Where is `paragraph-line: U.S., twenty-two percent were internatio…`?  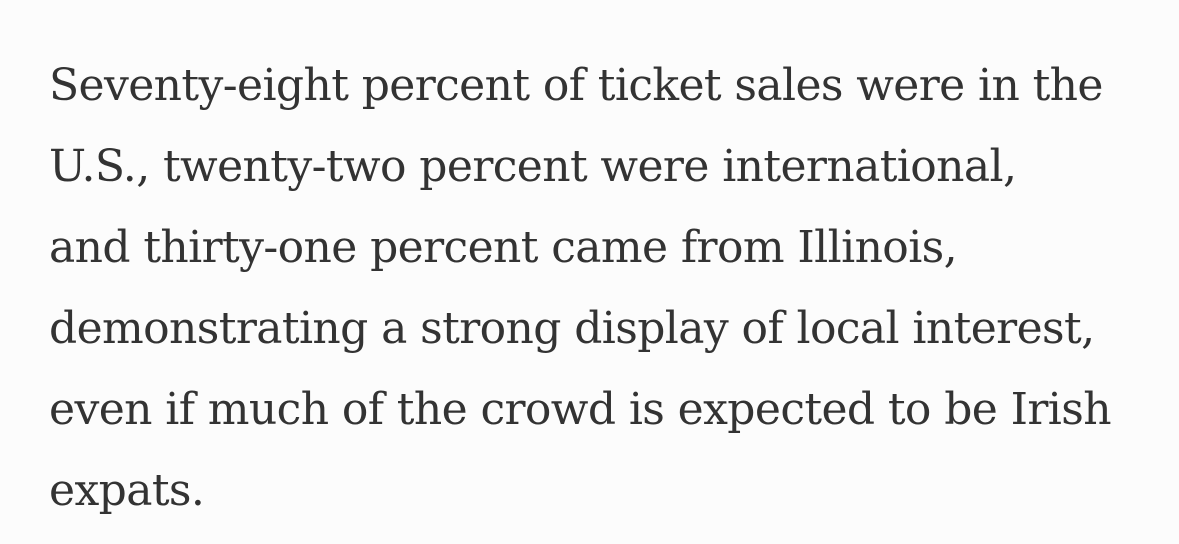 paragraph-line: U.S., twenty-two percent were internatio… is located at coordinates (533, 166).